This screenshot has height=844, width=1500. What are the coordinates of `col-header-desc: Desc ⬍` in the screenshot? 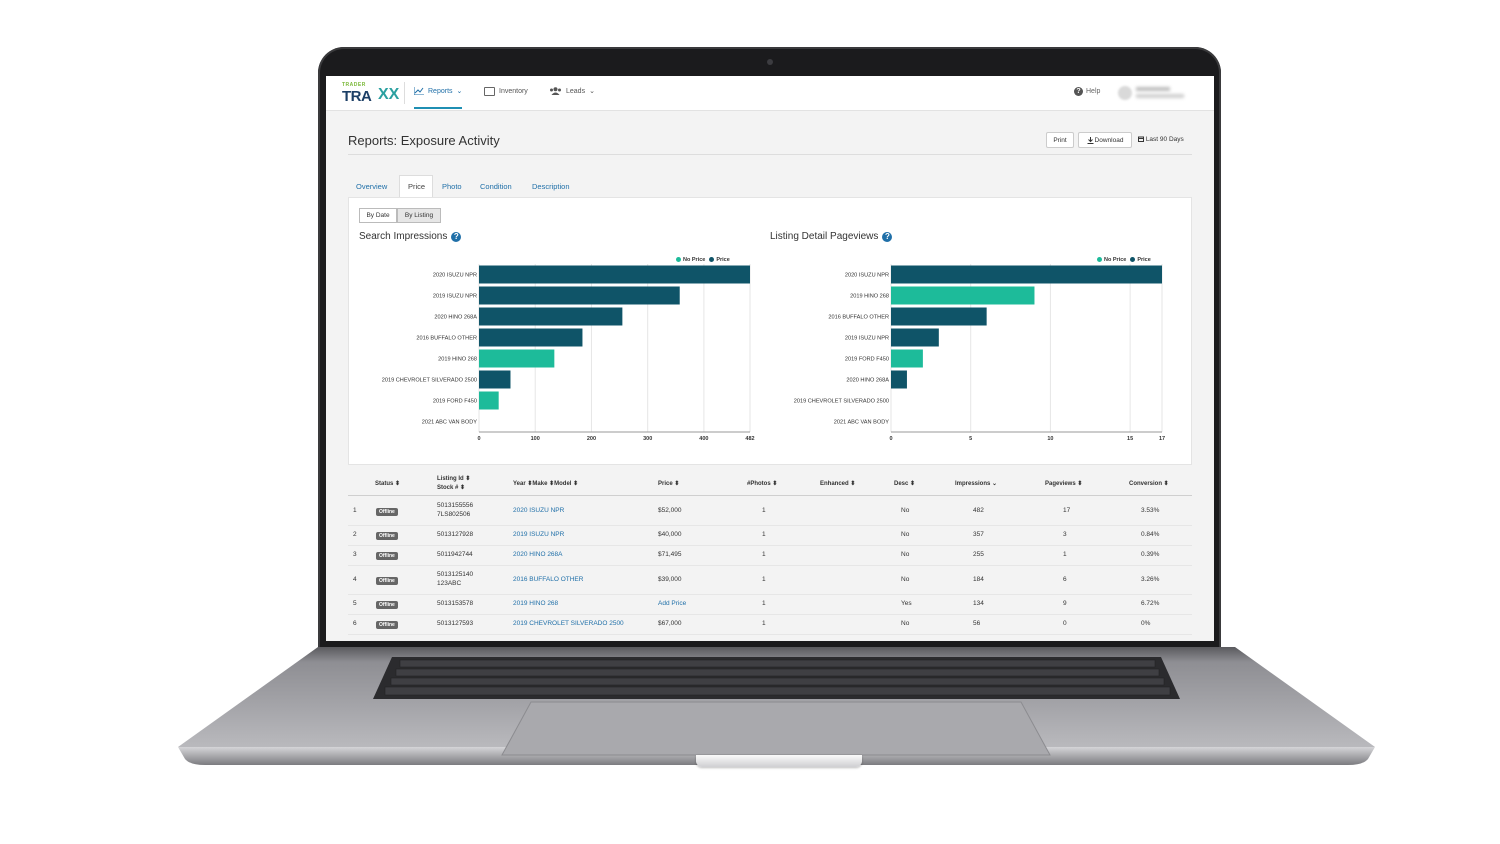 It's located at (905, 484).